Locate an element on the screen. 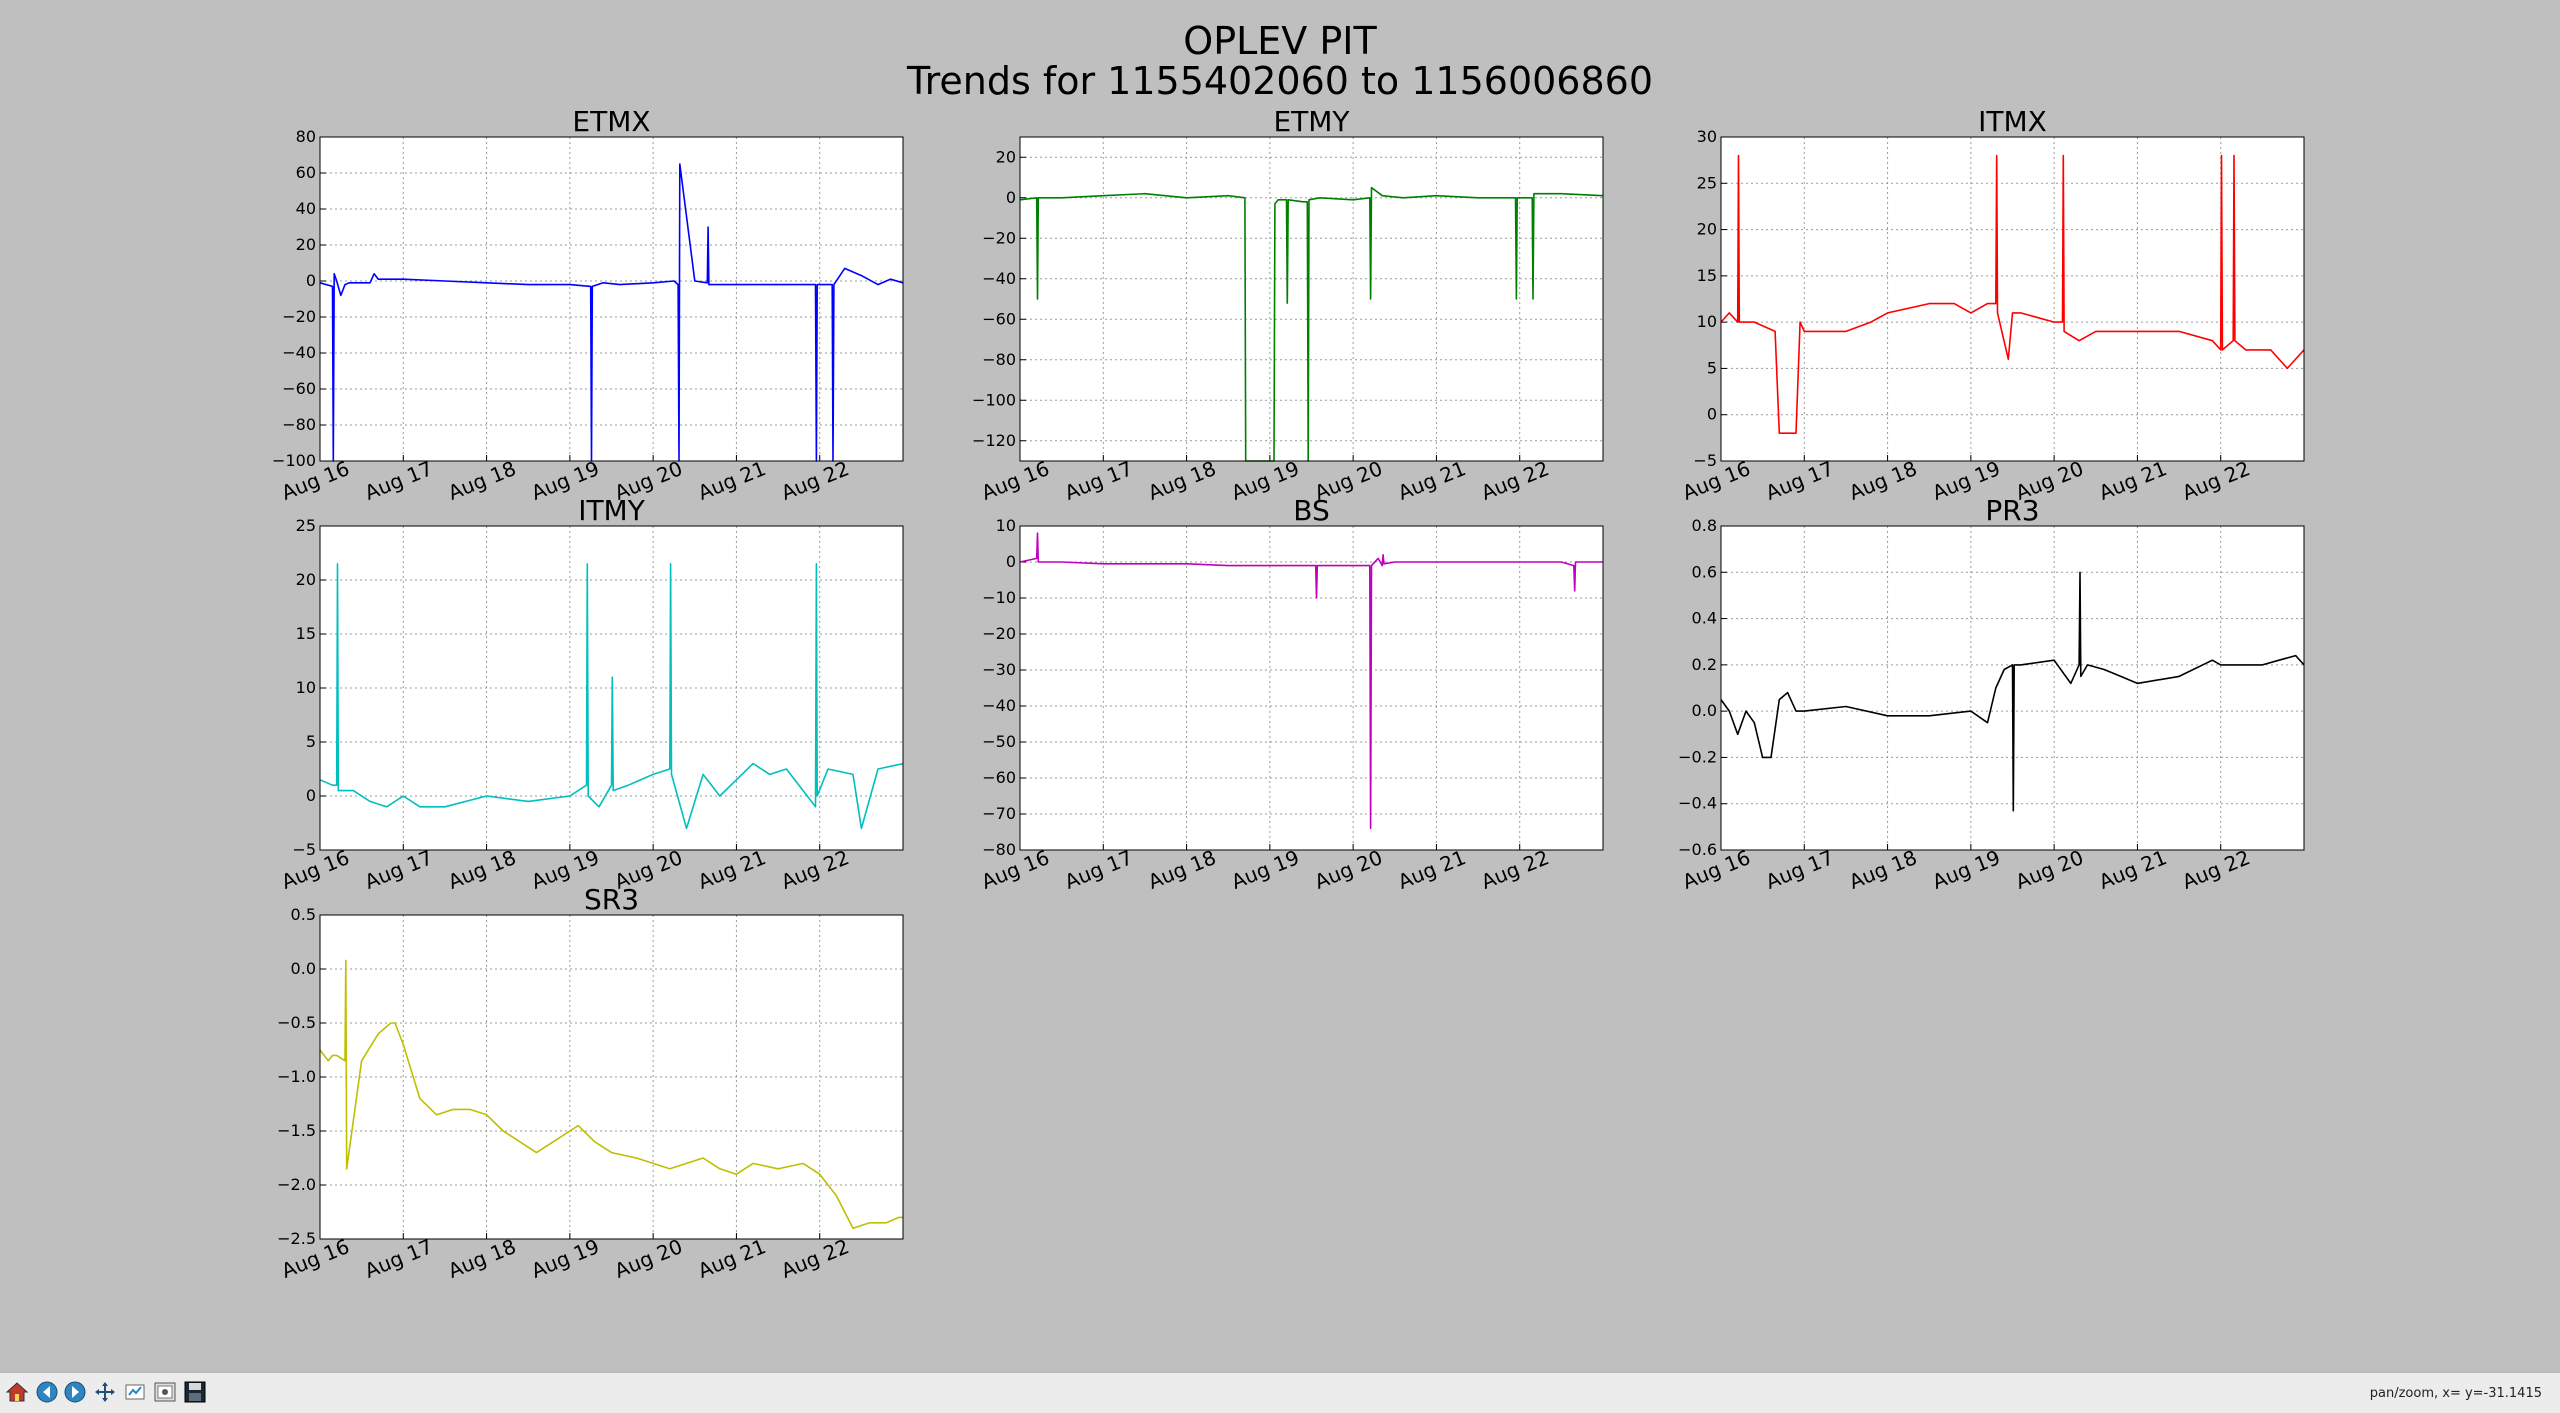  pan-icon is located at coordinates (105, 1392).